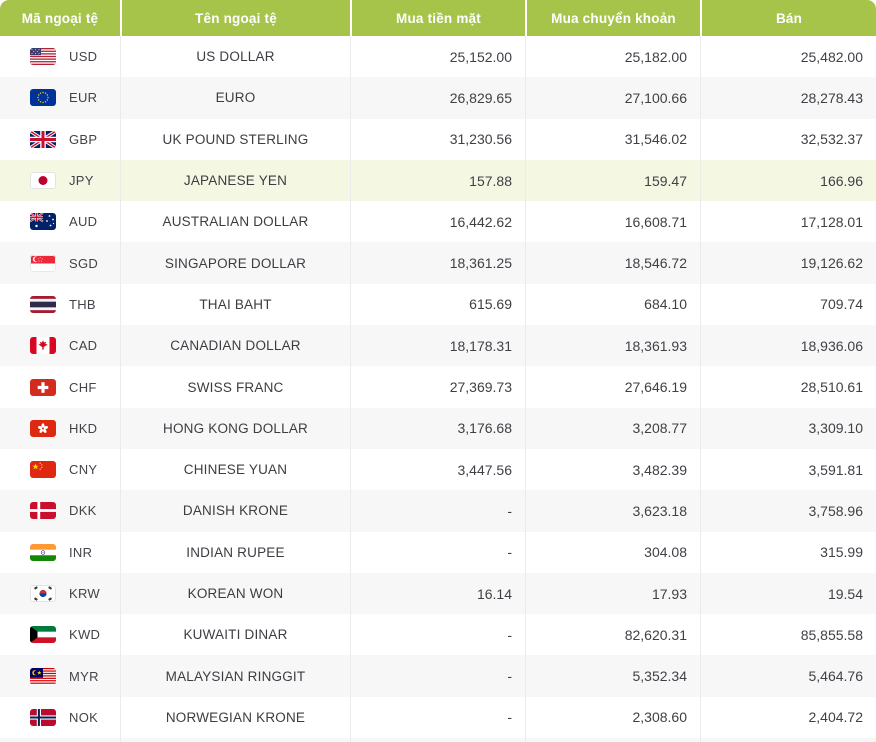 The image size is (876, 742). I want to click on jpy-japan-flag-icon, so click(43, 181).